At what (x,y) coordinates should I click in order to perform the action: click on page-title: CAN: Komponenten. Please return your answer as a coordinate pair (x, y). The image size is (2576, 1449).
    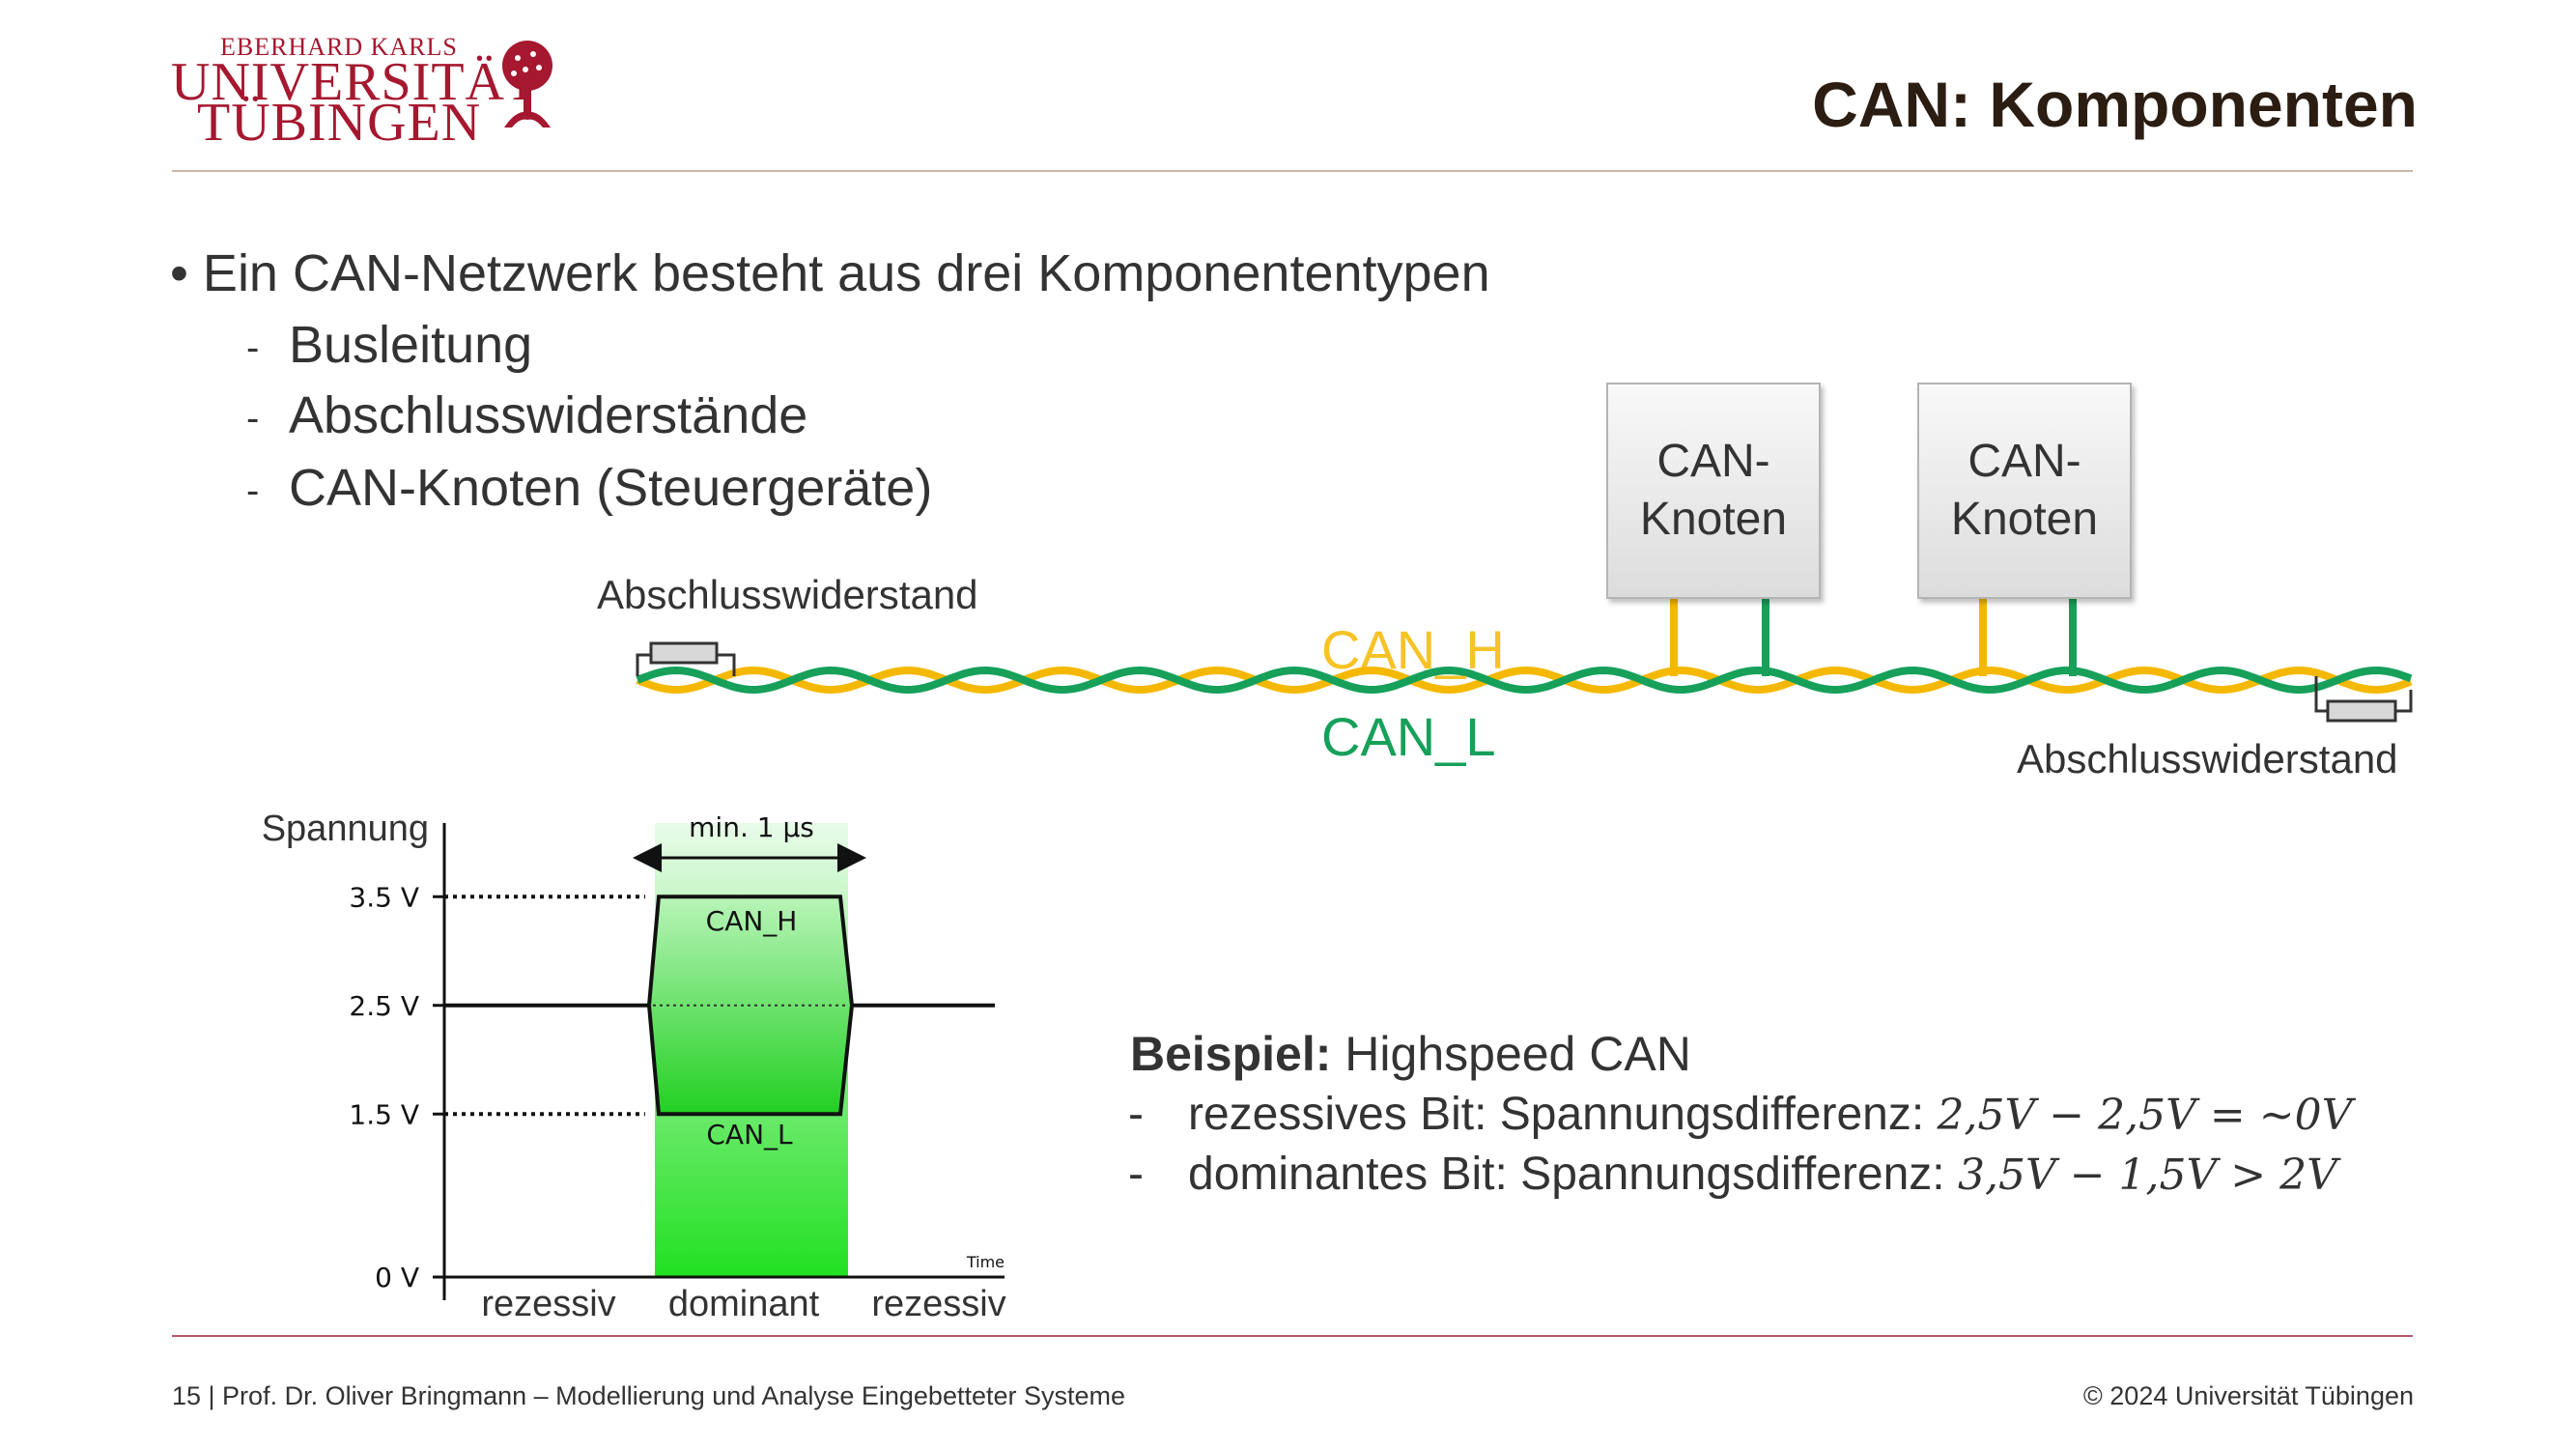
    Looking at the image, I should click on (2115, 104).